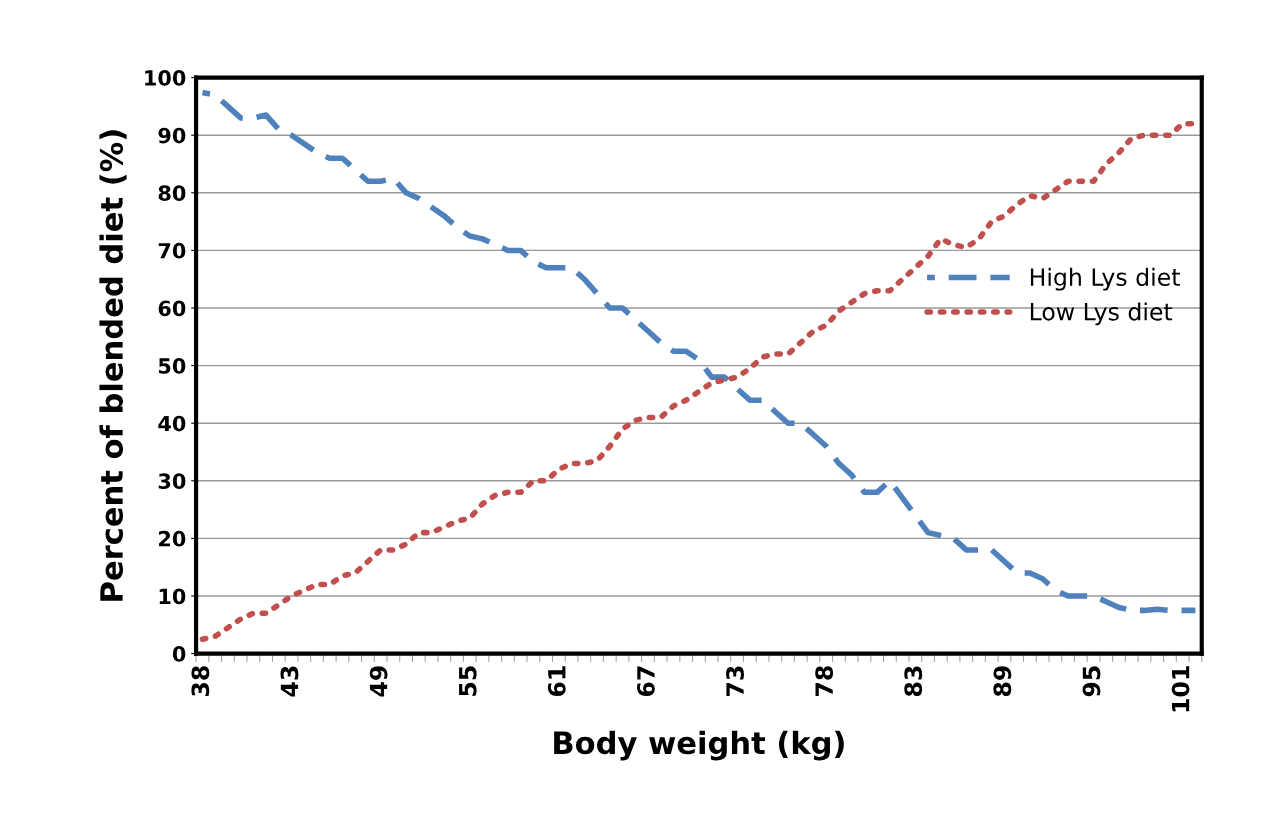 This screenshot has width=1265, height=817. What do you see at coordinates (1180, 689) in the screenshot?
I see `x-tick-label: 101` at bounding box center [1180, 689].